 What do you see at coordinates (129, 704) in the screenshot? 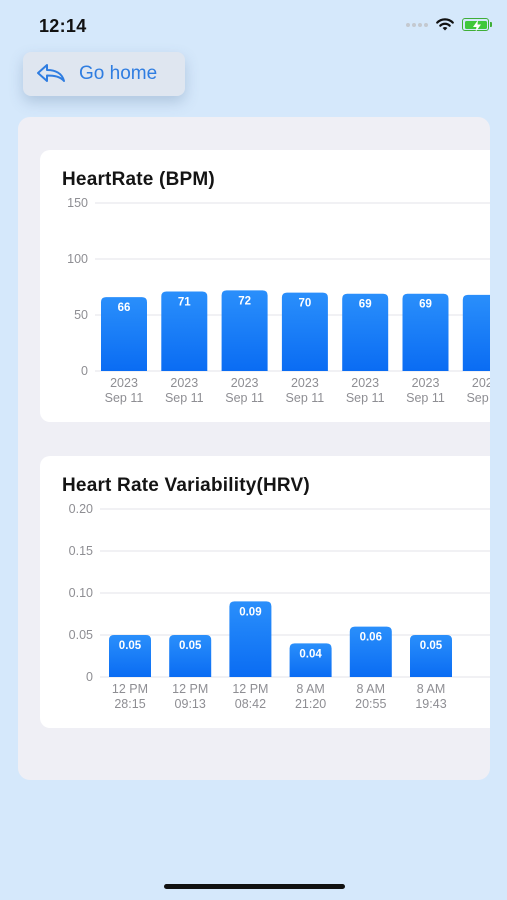
I see `x-tick-label: 28:15` at bounding box center [129, 704].